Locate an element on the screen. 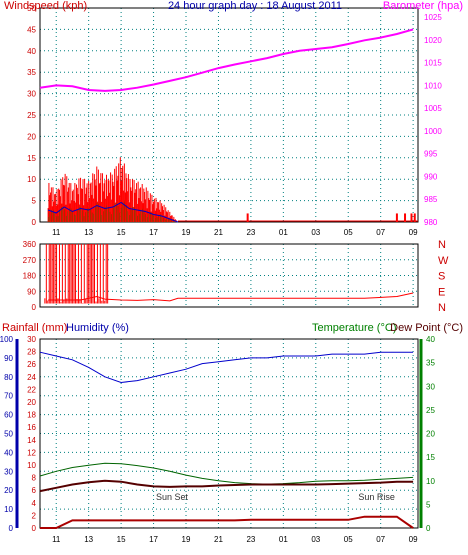  humidity-line is located at coordinates (226, 367).